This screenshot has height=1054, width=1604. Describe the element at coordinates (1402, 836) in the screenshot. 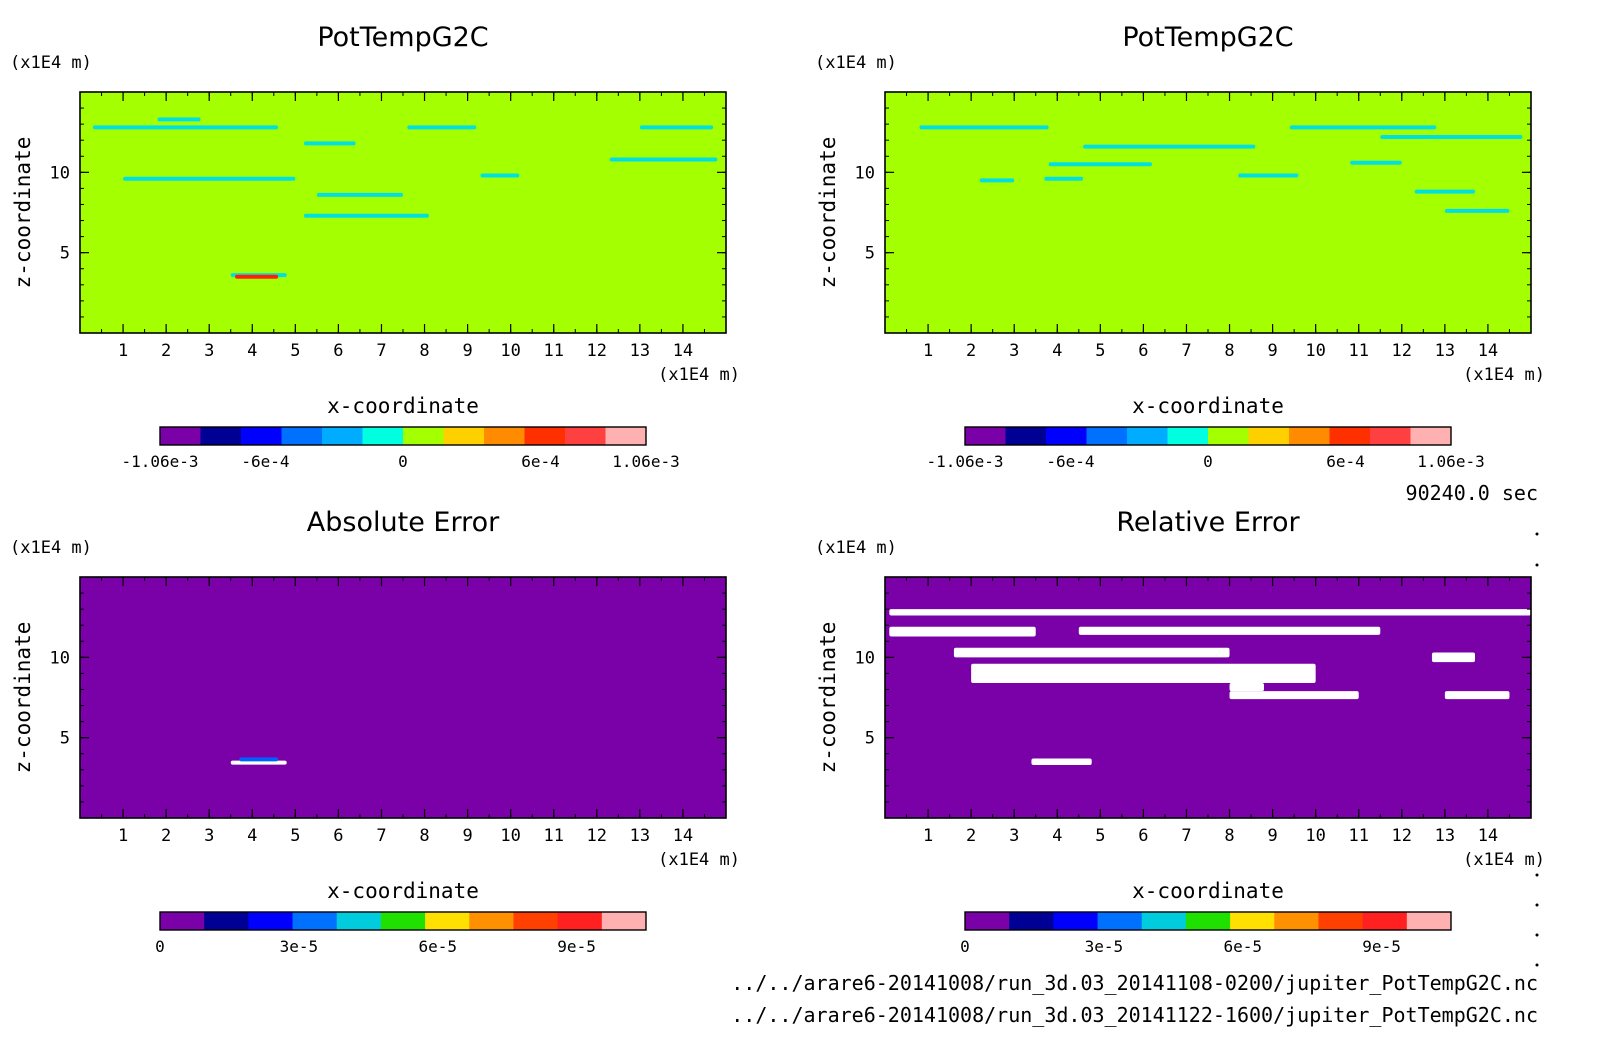

I see `x-tick-label: 12` at that location.